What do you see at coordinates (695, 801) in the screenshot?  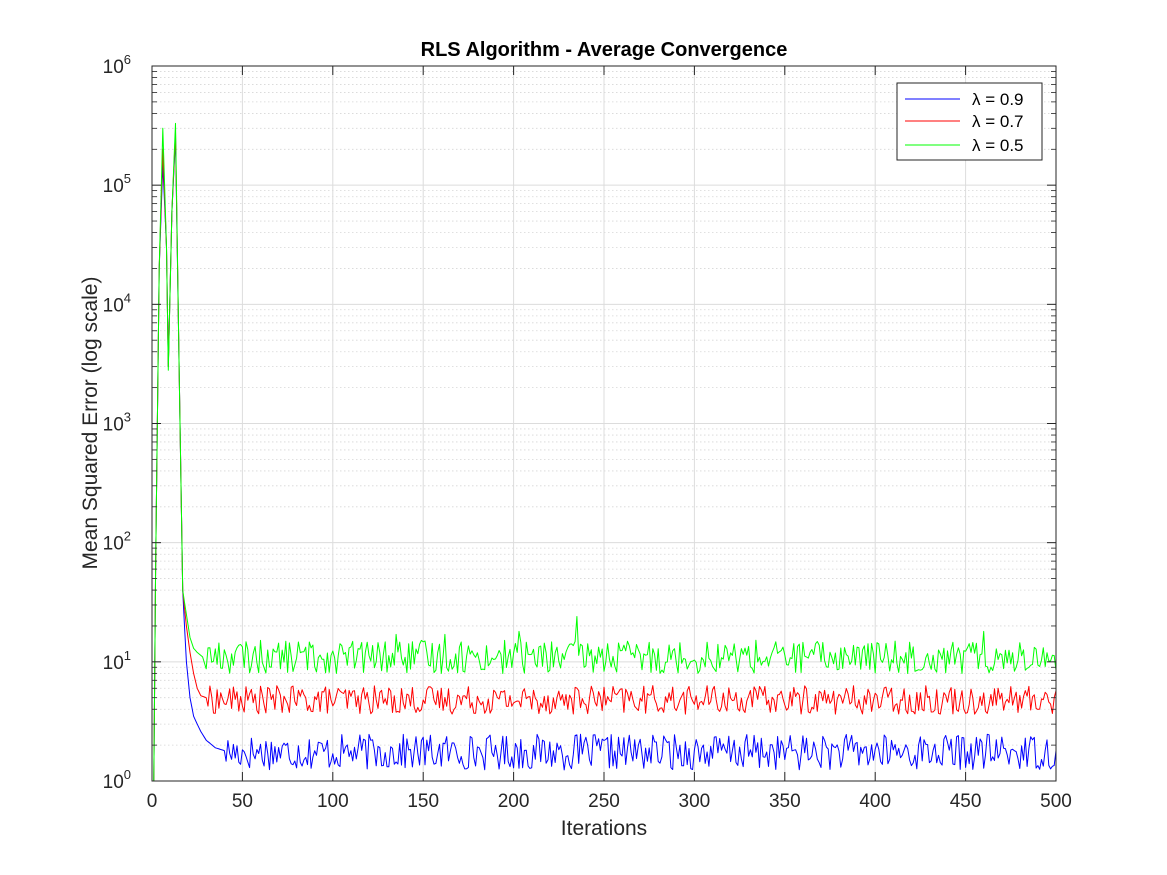 I see `x-tick-label: 300` at bounding box center [695, 801].